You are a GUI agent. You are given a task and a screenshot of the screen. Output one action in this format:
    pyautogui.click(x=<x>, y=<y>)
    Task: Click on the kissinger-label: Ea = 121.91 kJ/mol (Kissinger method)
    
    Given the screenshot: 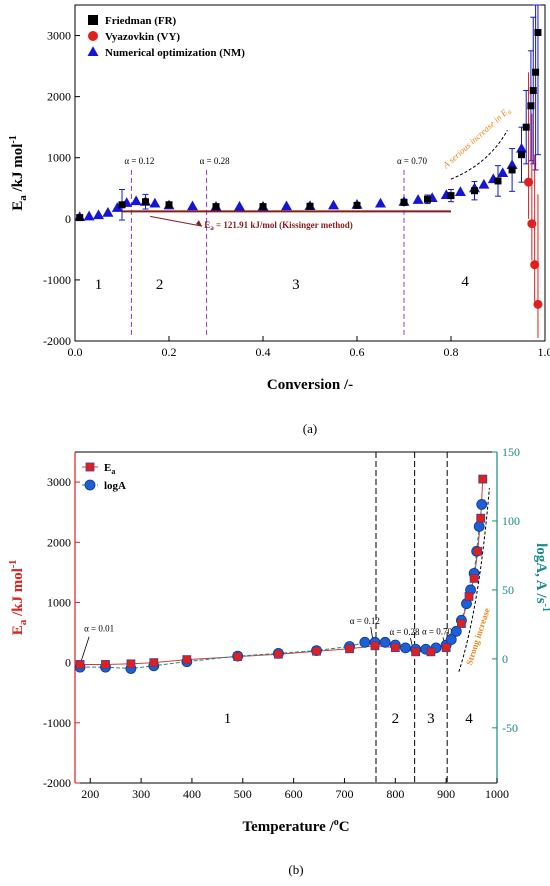 What is the action you would take?
    pyautogui.click(x=278, y=226)
    